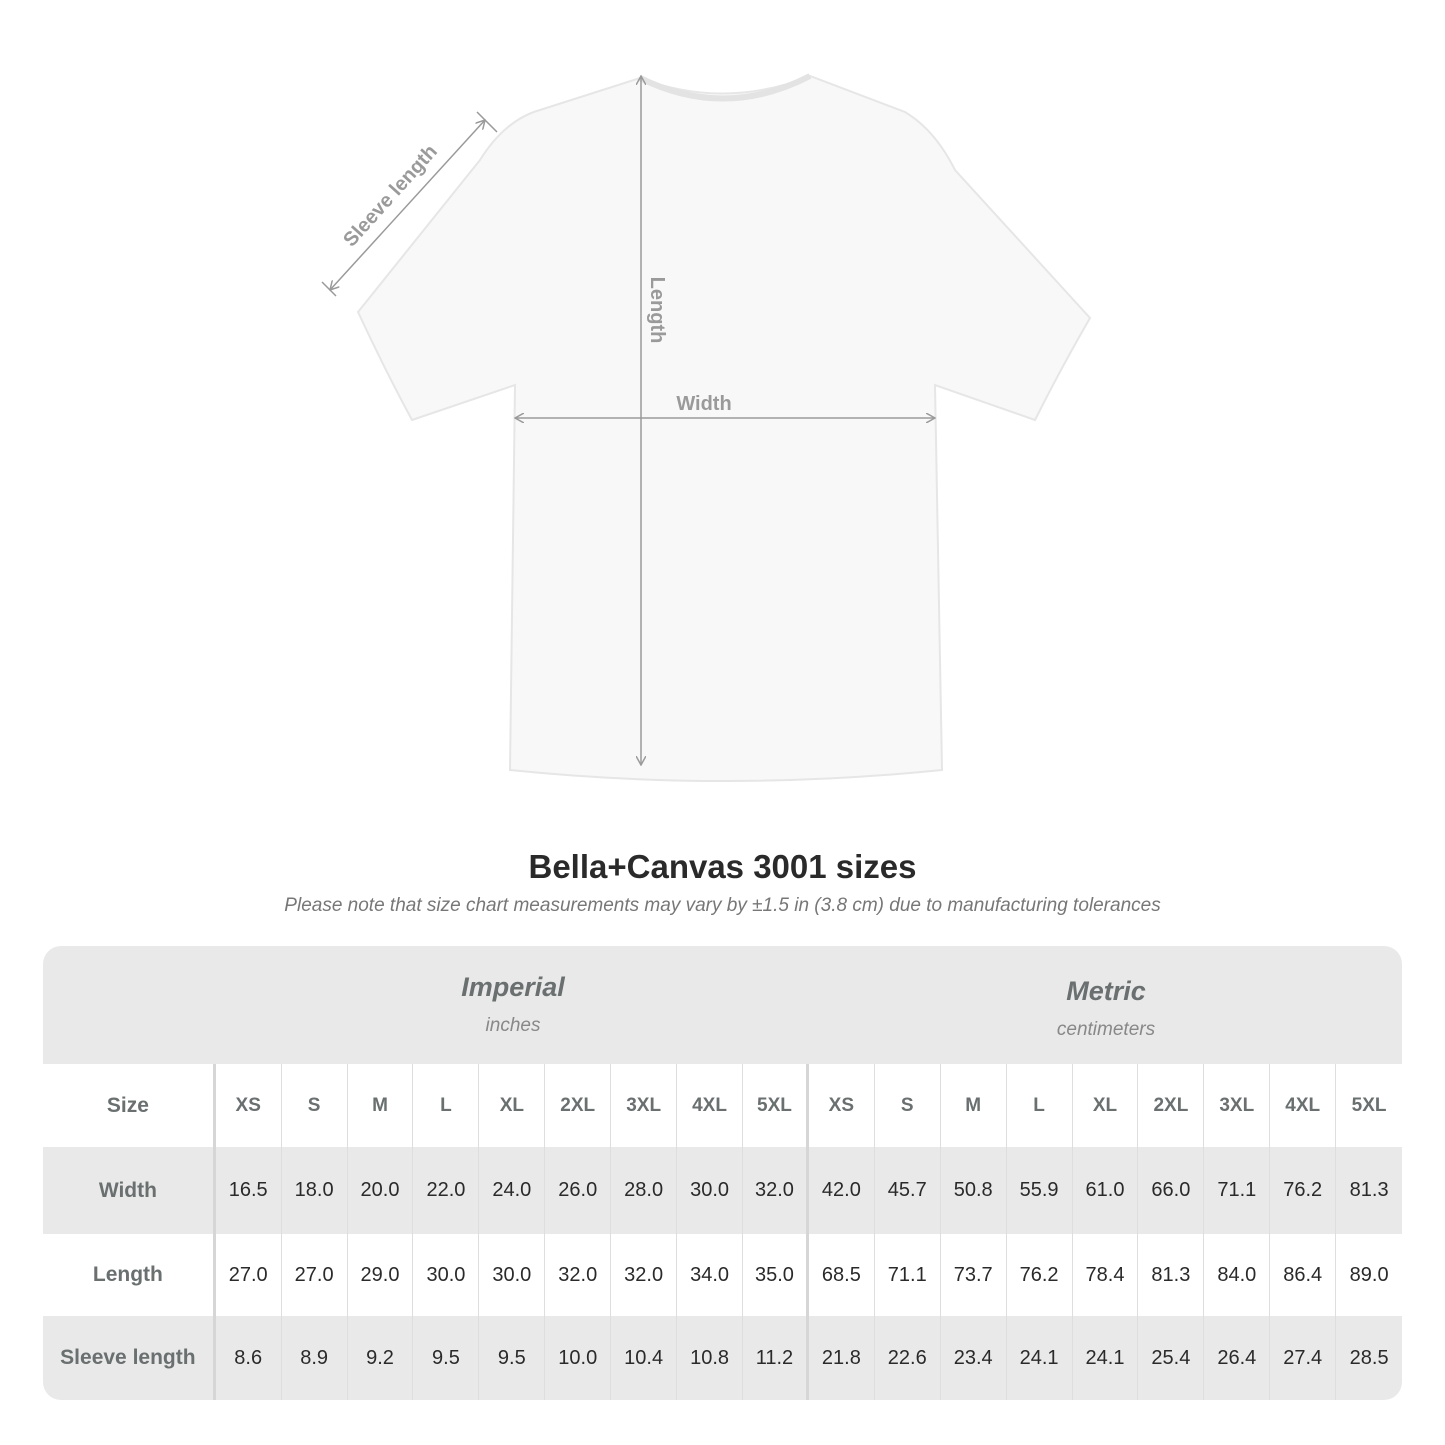 The width and height of the screenshot is (1445, 1445). Describe the element at coordinates (578, 1358) in the screenshot. I see `table-cell: 10.0` at that location.